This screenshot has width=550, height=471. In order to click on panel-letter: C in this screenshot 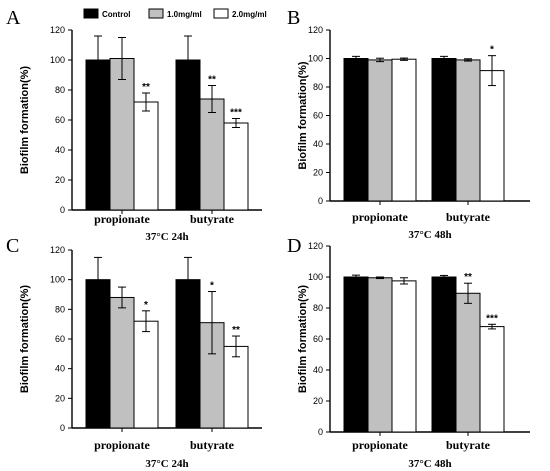, I will do `click(12, 246)`.